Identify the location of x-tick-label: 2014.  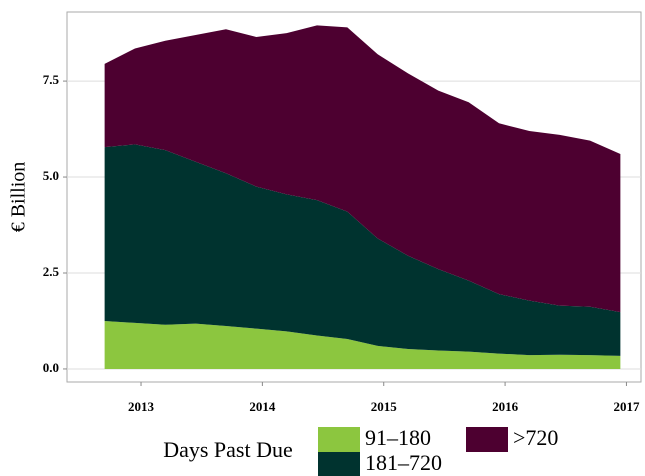
(262, 406).